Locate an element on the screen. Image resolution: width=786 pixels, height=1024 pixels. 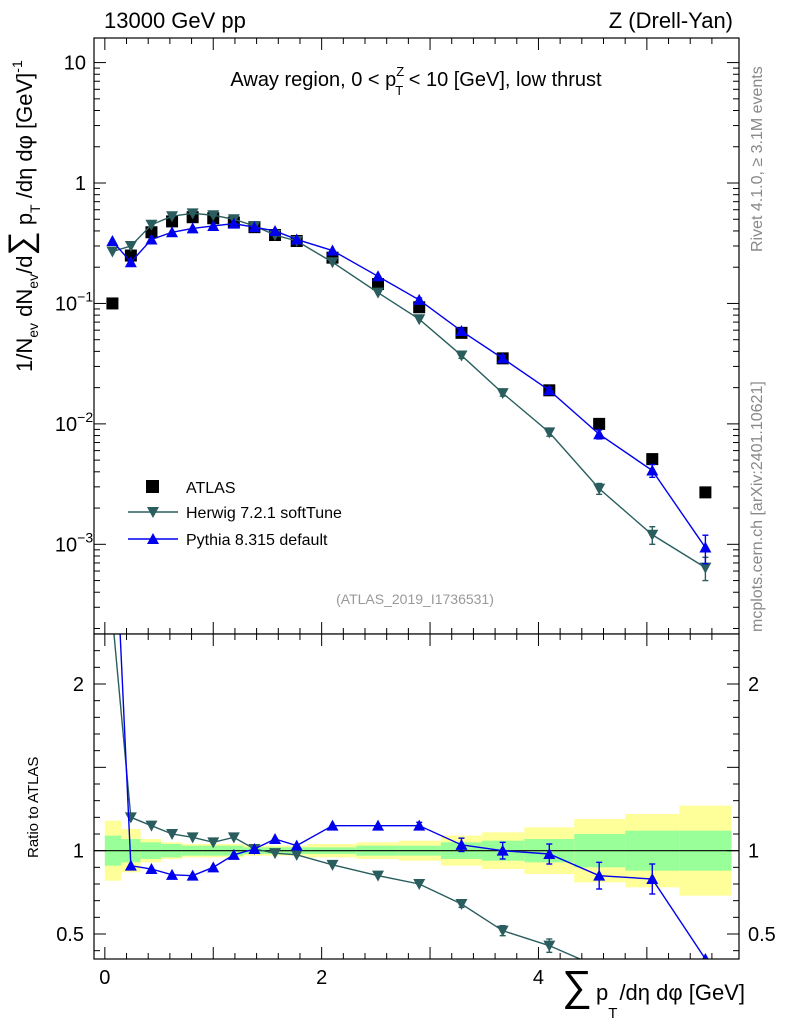
legend-label-herwig: Herwig 7.2.1 softTune is located at coordinates (264, 513).